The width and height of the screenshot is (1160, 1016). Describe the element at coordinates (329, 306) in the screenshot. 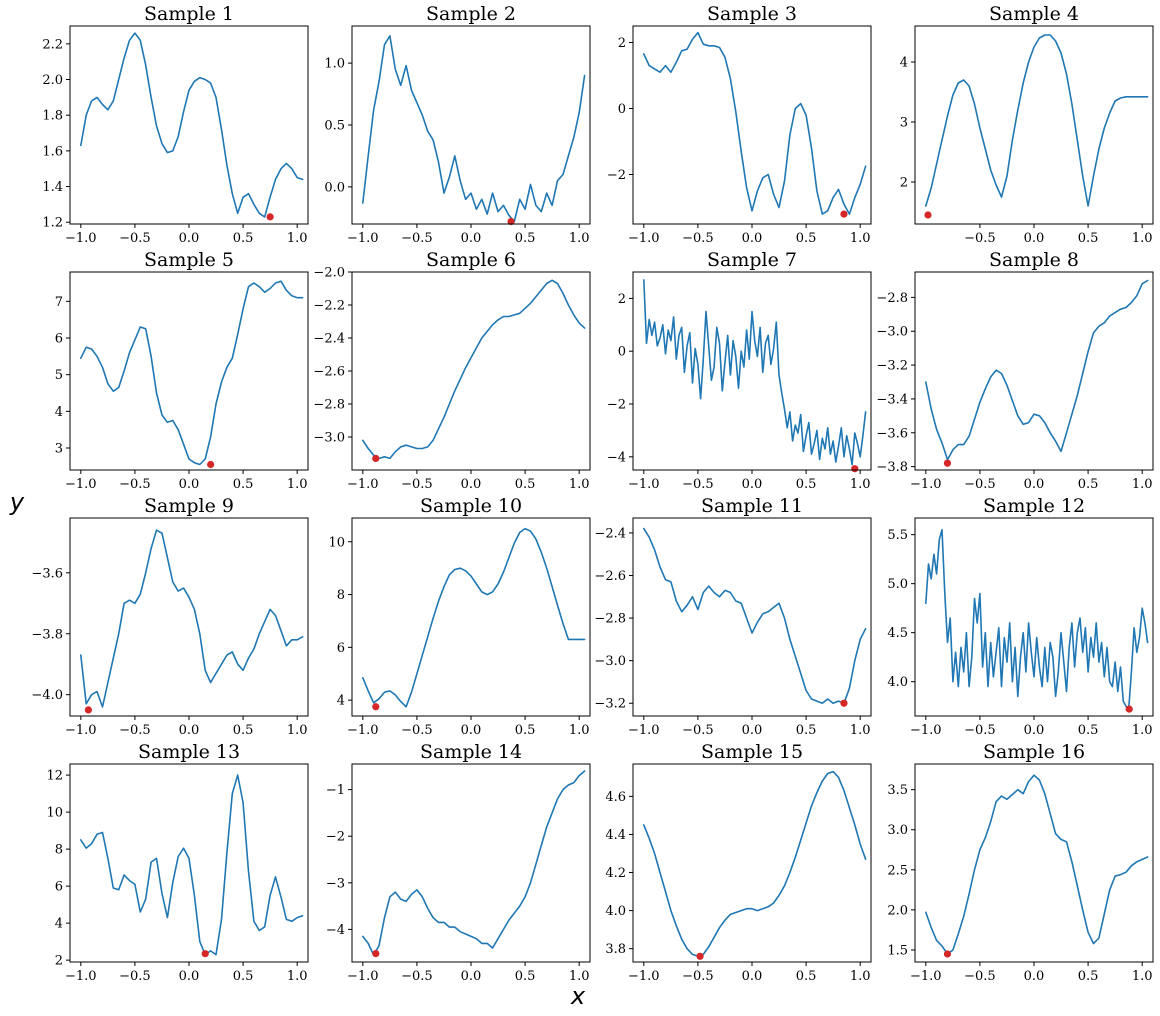

I see `y-tick-label: −2.2` at that location.